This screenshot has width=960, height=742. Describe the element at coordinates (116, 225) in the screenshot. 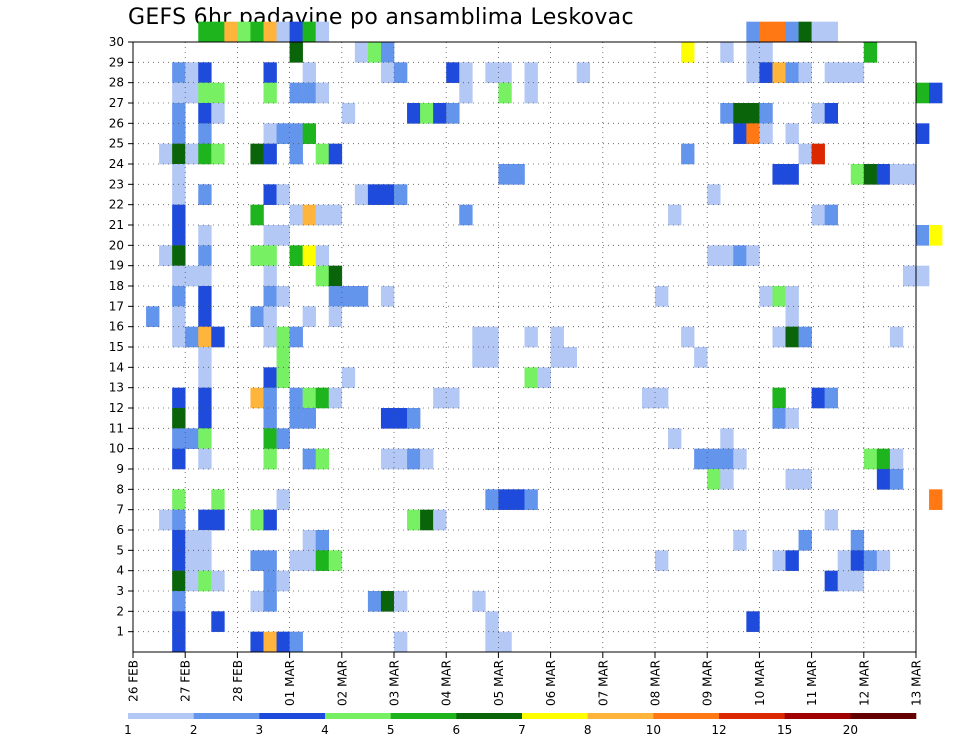

I see `y-tick-label: 21` at that location.